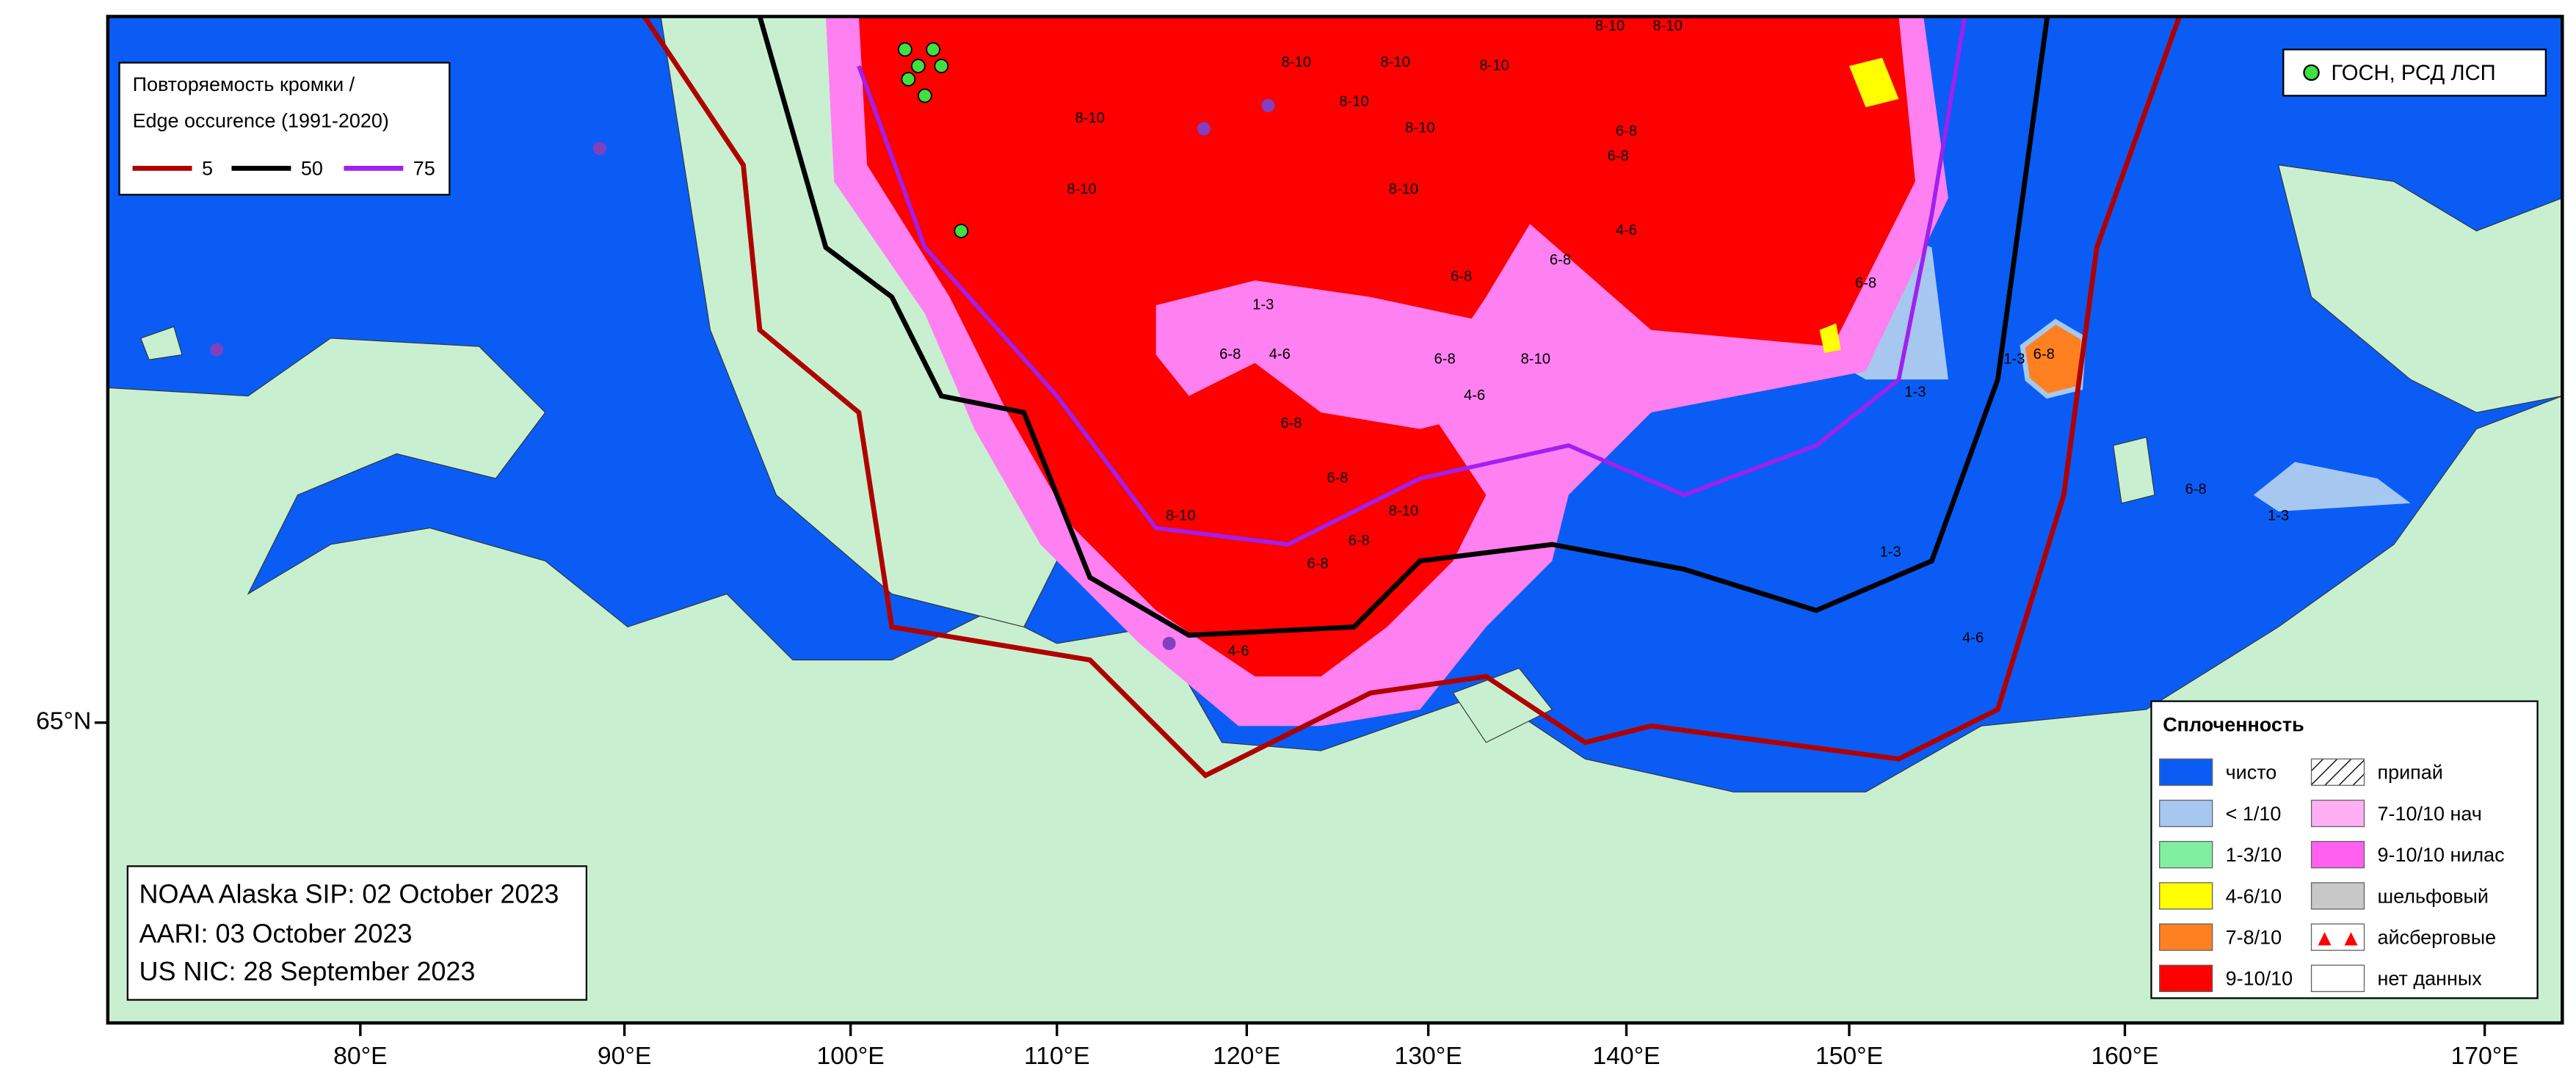  I want to click on lon-label: 150°E, so click(1849, 1056).